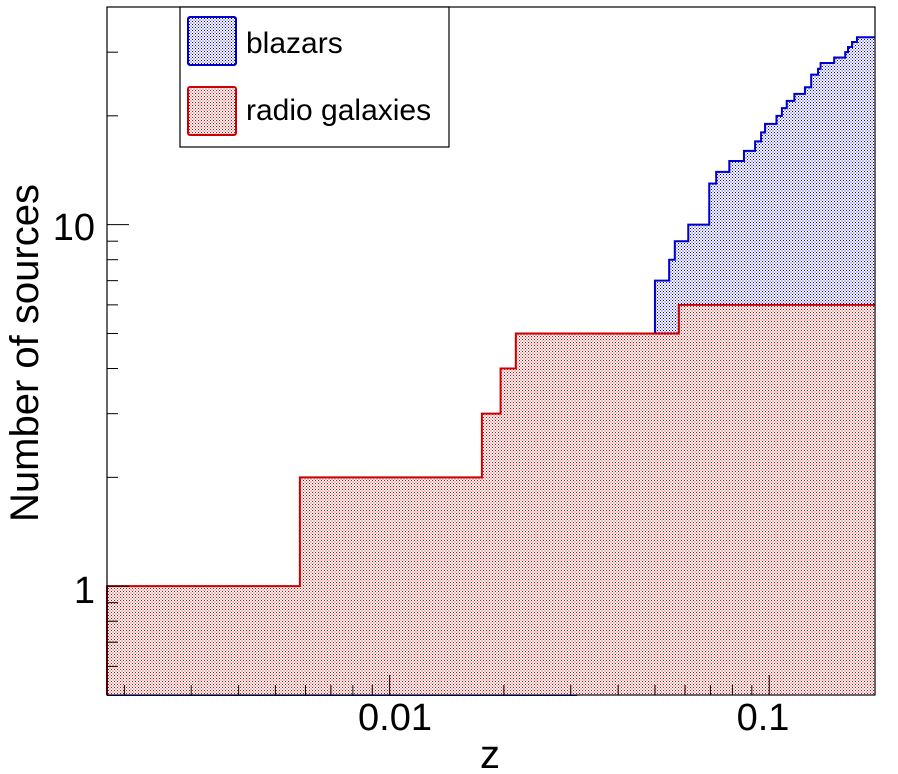 The height and width of the screenshot is (774, 898). Describe the element at coordinates (294, 43) in the screenshot. I see `legend-label-blazars: blazars` at that location.